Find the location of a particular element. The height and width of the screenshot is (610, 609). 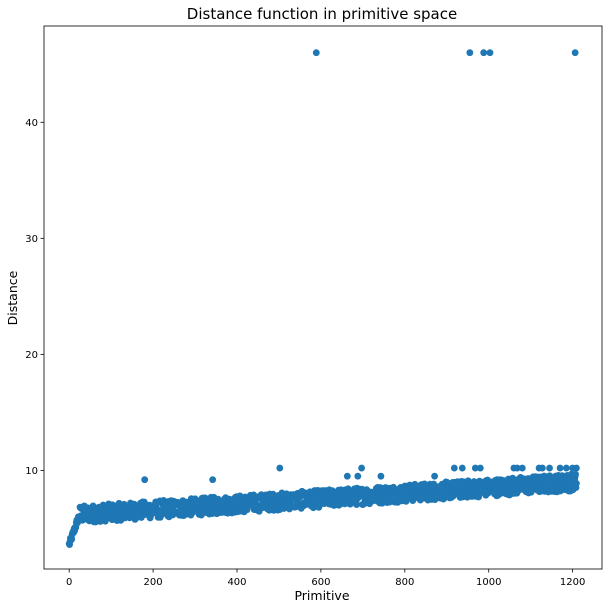

y-tick-label: 20 is located at coordinates (31, 355).